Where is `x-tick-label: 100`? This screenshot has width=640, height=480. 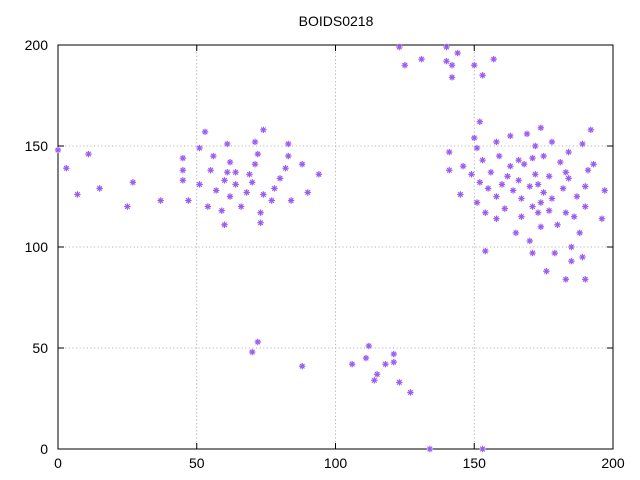
x-tick-label: 100 is located at coordinates (336, 463).